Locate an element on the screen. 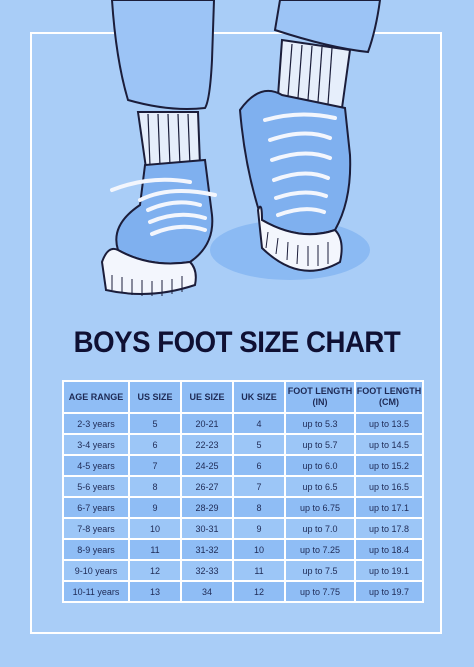  col-header-age-range: AGE RANGE is located at coordinates (96, 397).